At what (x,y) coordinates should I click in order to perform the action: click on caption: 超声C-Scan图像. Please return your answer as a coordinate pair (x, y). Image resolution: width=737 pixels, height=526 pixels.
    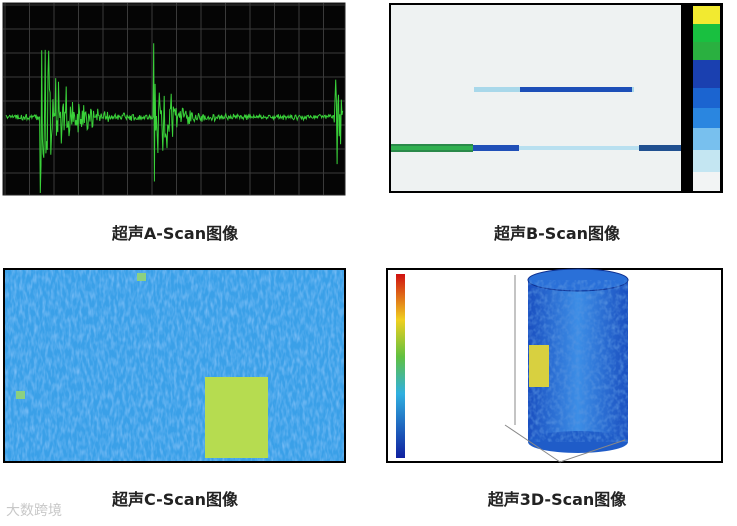
    Looking at the image, I should click on (175, 499).